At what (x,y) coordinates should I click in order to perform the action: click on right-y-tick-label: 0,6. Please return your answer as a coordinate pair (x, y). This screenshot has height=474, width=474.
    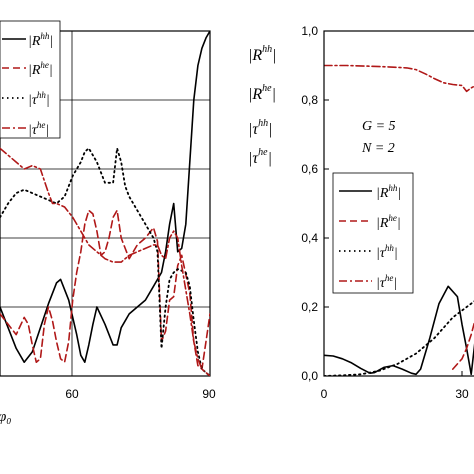
    Looking at the image, I should click on (309, 169).